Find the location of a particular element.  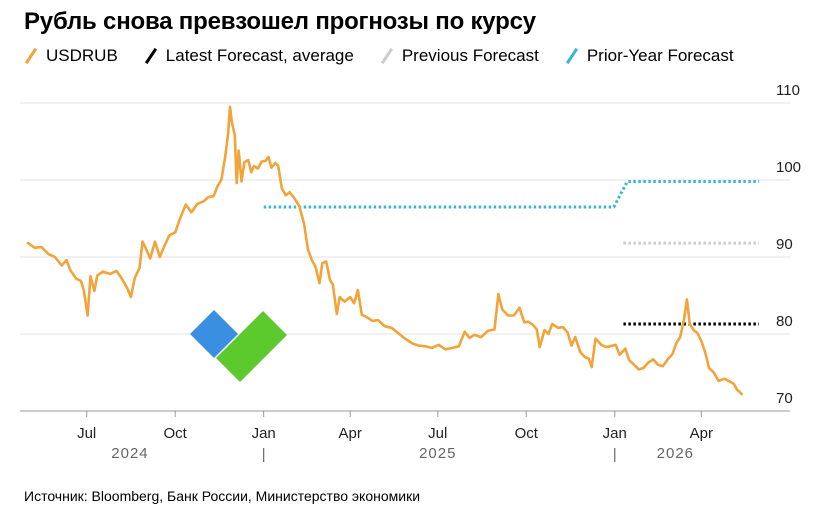

slash-gray-icon is located at coordinates (386, 56).